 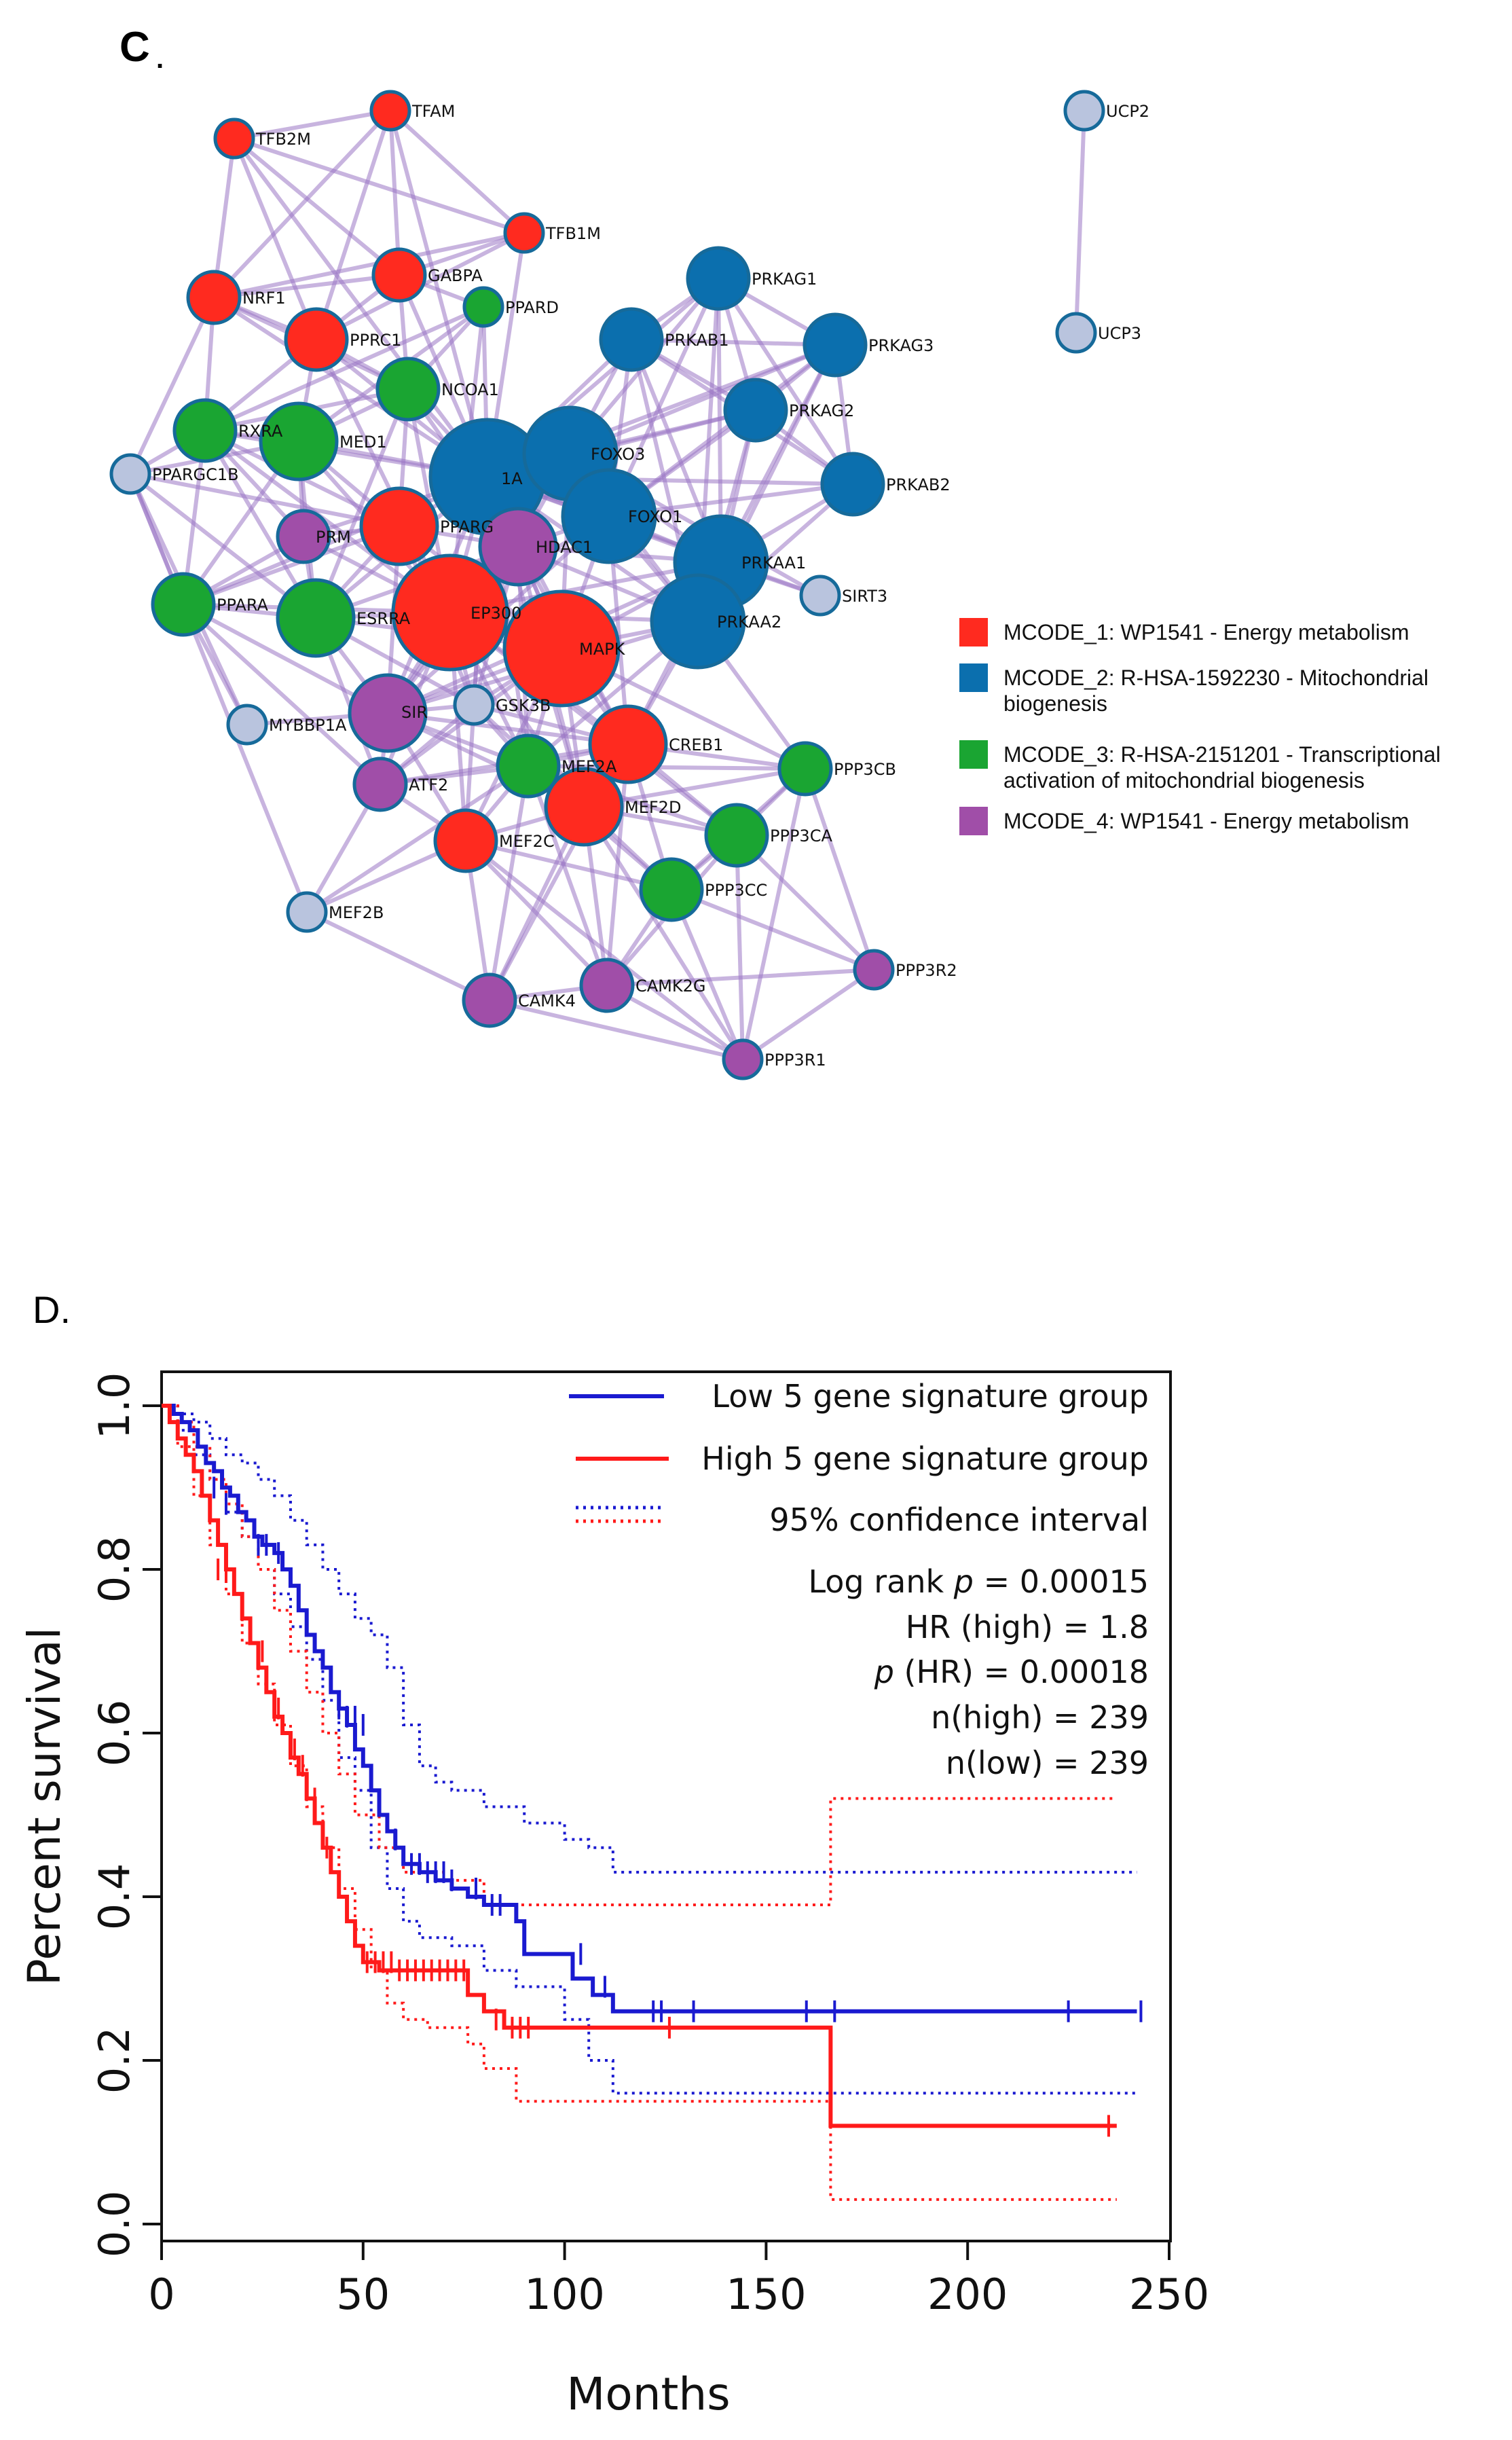 What do you see at coordinates (821, 410) in the screenshot?
I see `node-label-PRKAG2: PRKAG2` at bounding box center [821, 410].